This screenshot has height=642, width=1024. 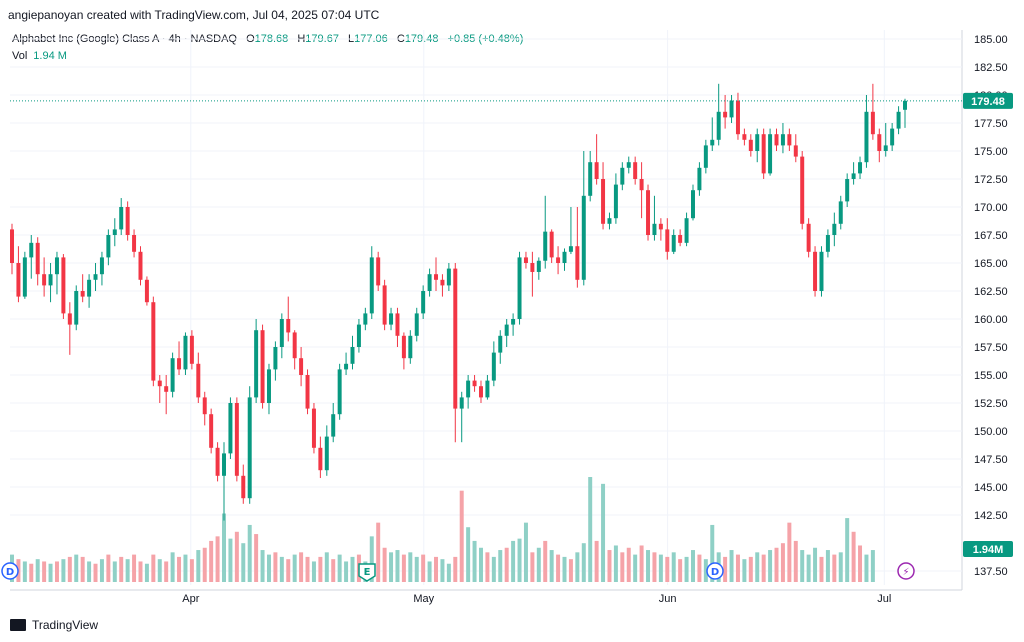 What do you see at coordinates (884, 599) in the screenshot?
I see `x-tick-label: Jul` at bounding box center [884, 599].